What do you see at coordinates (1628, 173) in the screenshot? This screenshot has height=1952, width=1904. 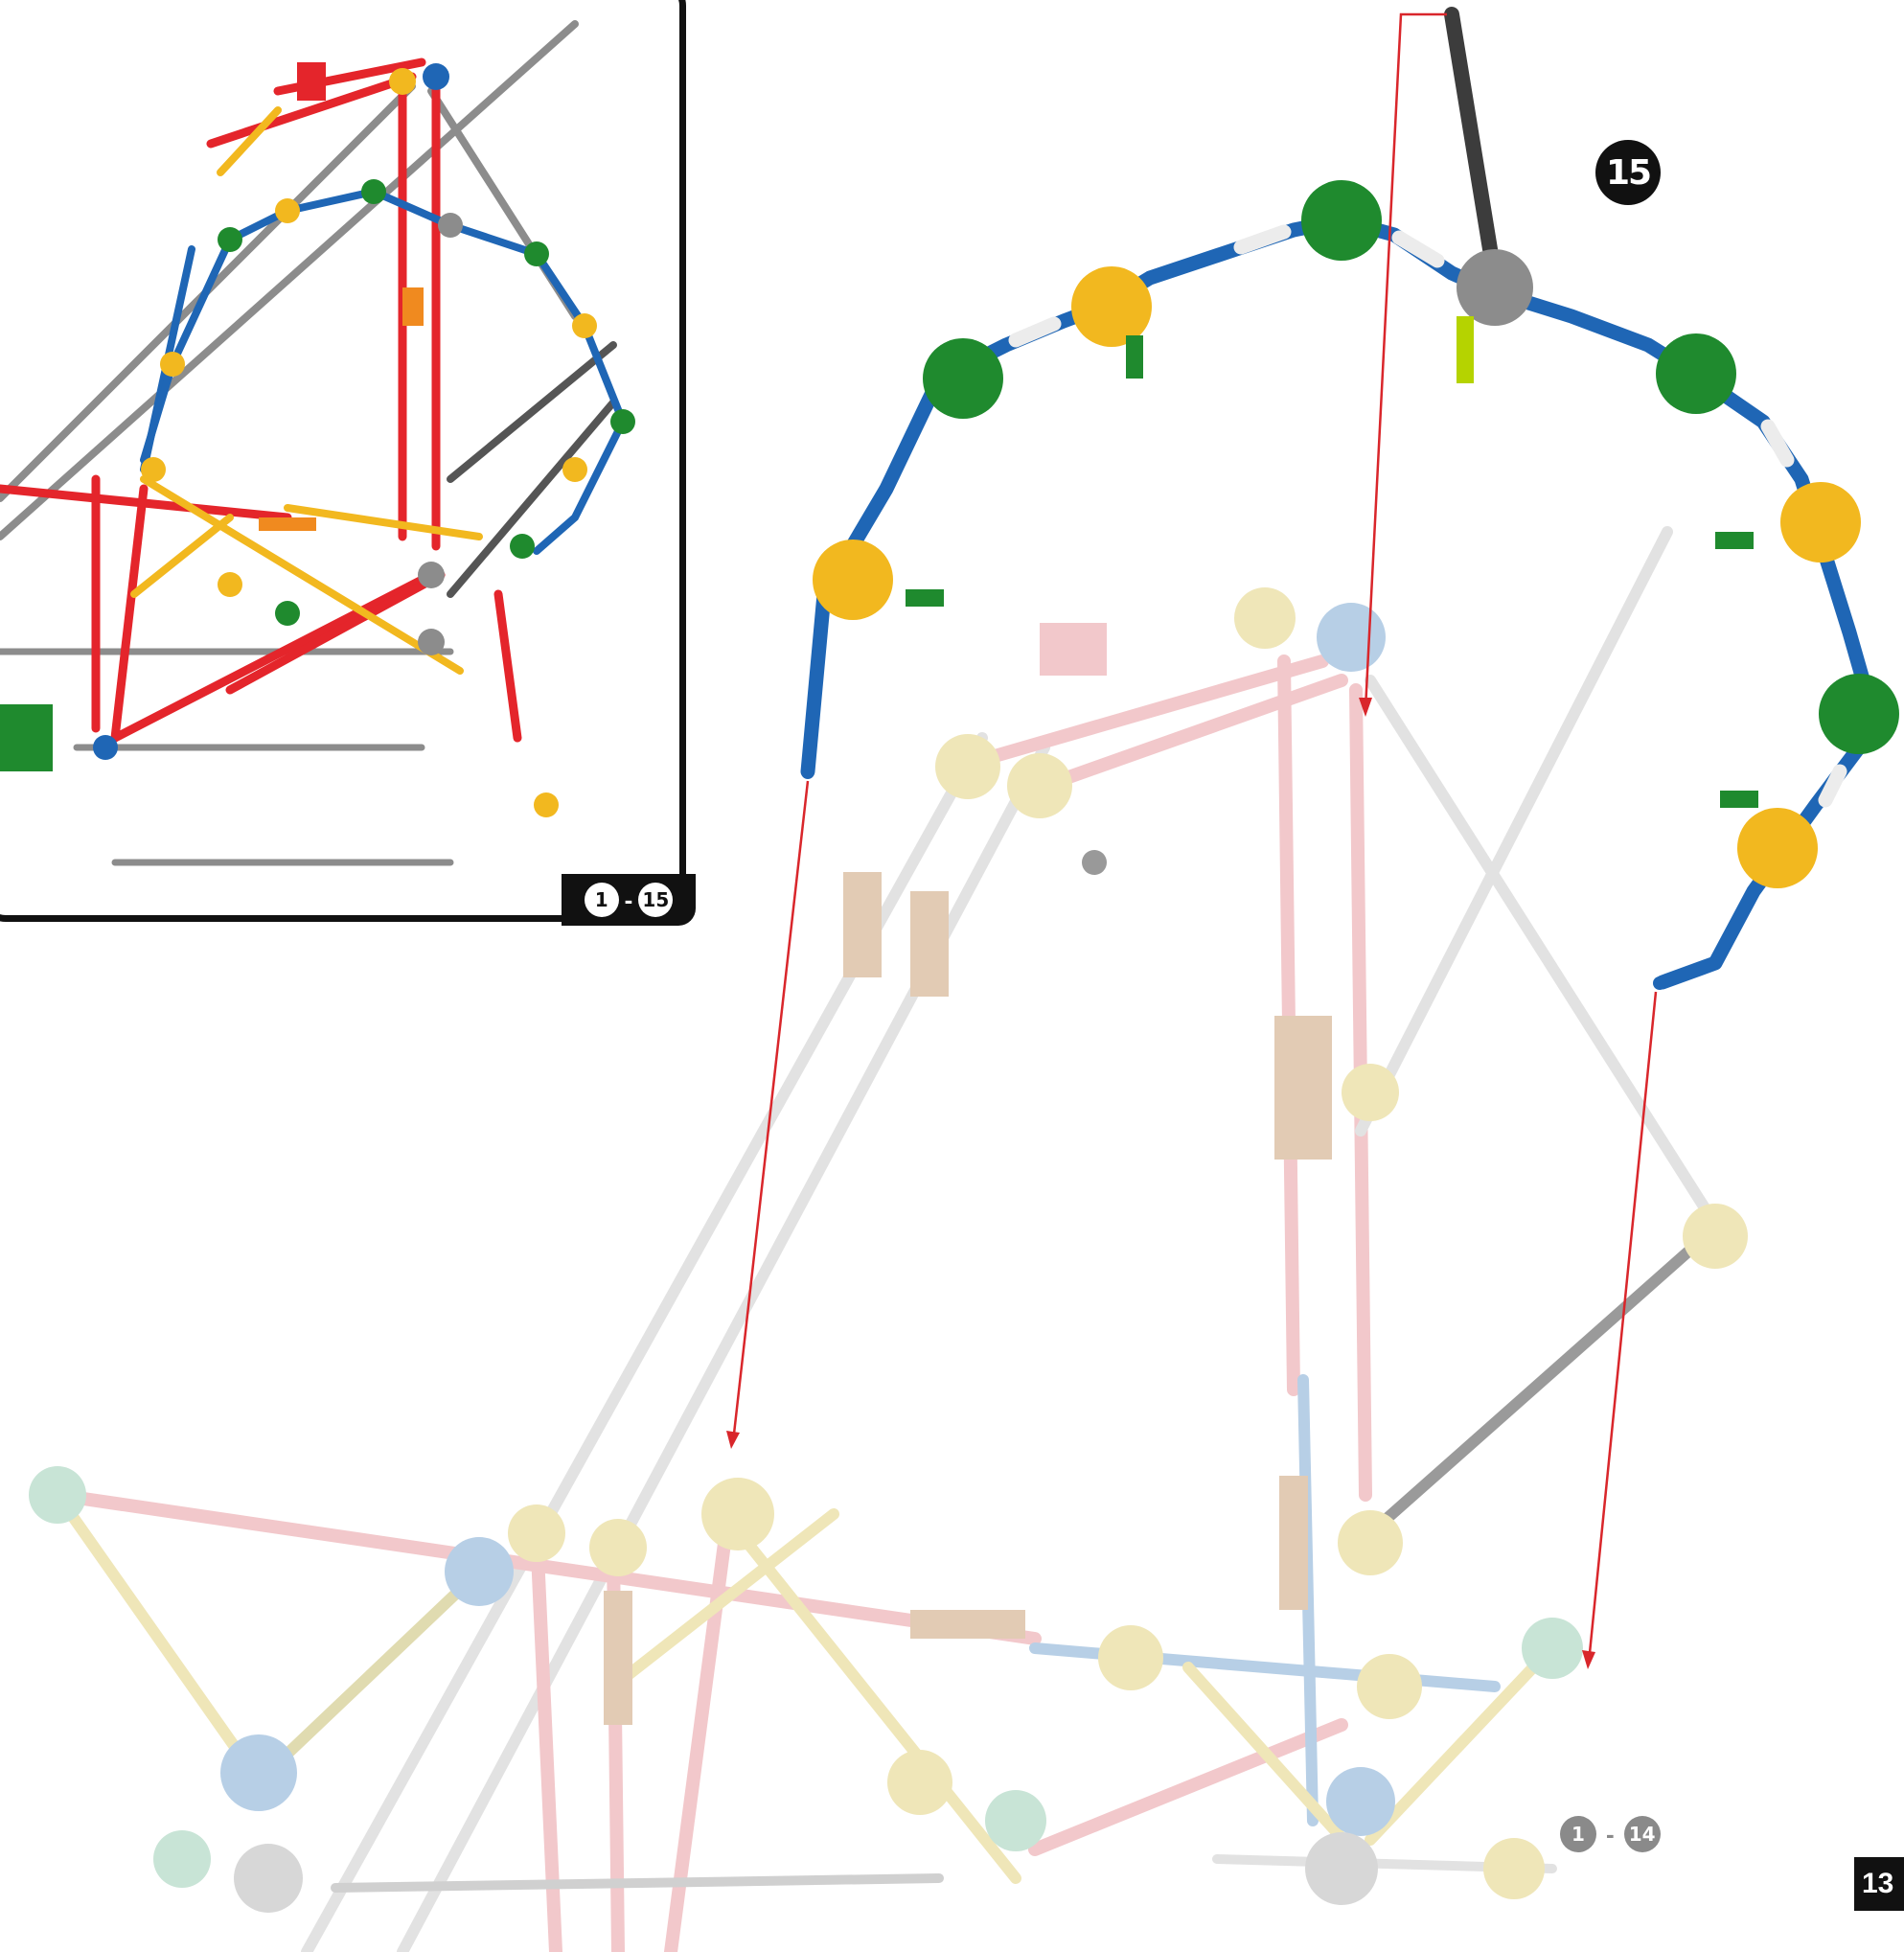 I see `step-number-badge: 15` at bounding box center [1628, 173].